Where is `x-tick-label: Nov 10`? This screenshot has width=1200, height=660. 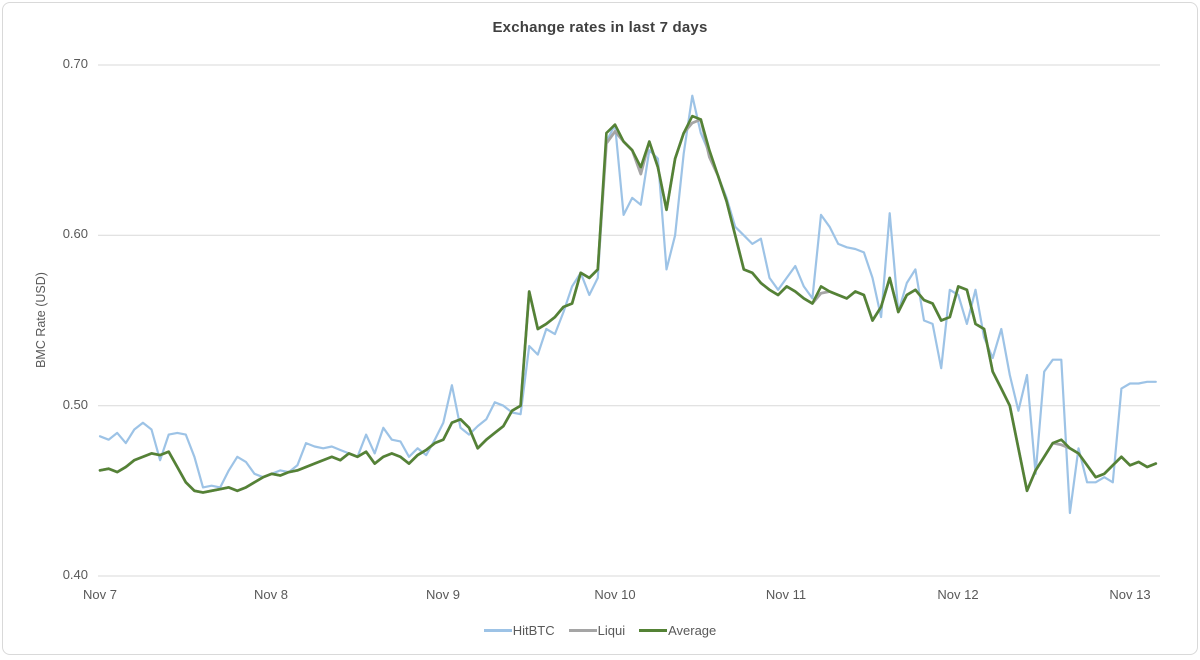
x-tick-label: Nov 10 is located at coordinates (615, 594).